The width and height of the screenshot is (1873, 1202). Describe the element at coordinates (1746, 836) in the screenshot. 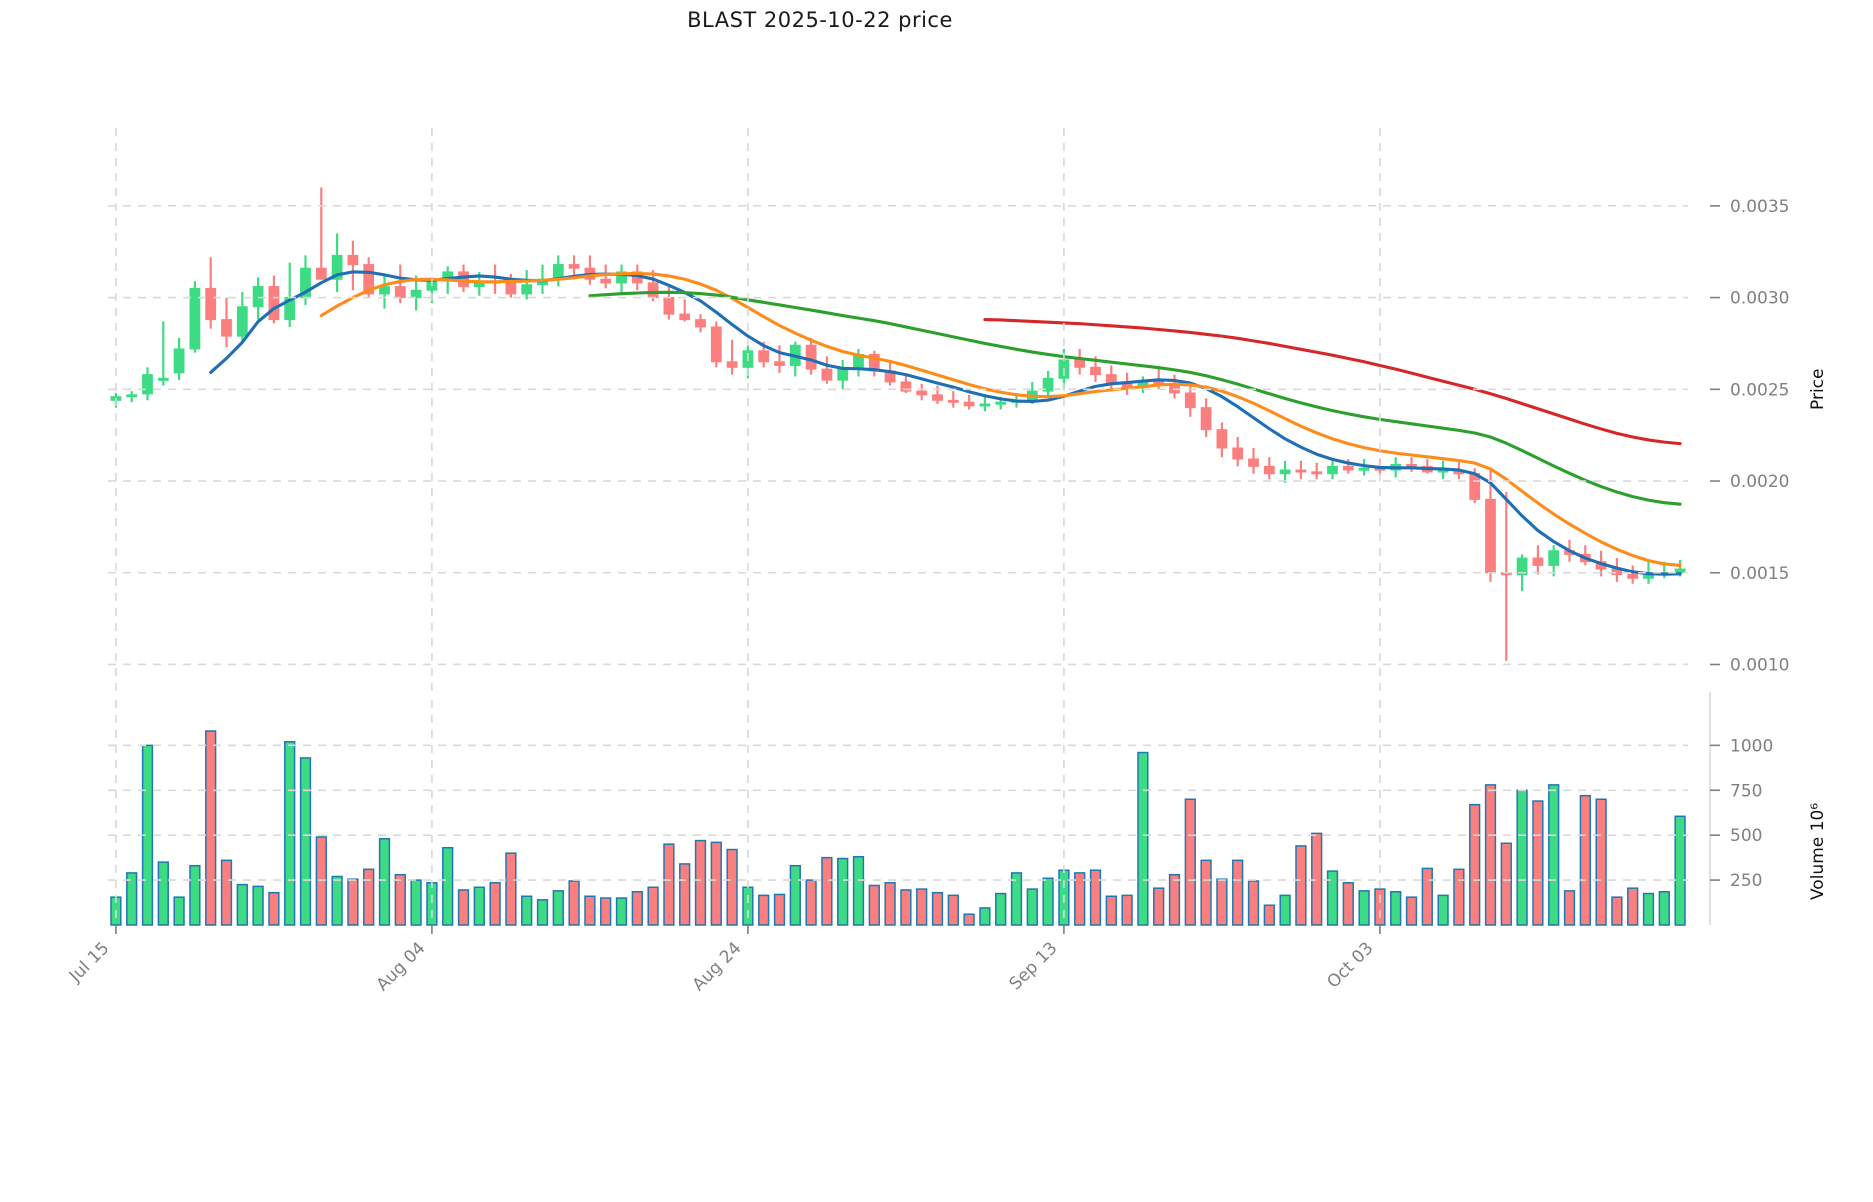

I see `volume-tick-label: 500` at that location.